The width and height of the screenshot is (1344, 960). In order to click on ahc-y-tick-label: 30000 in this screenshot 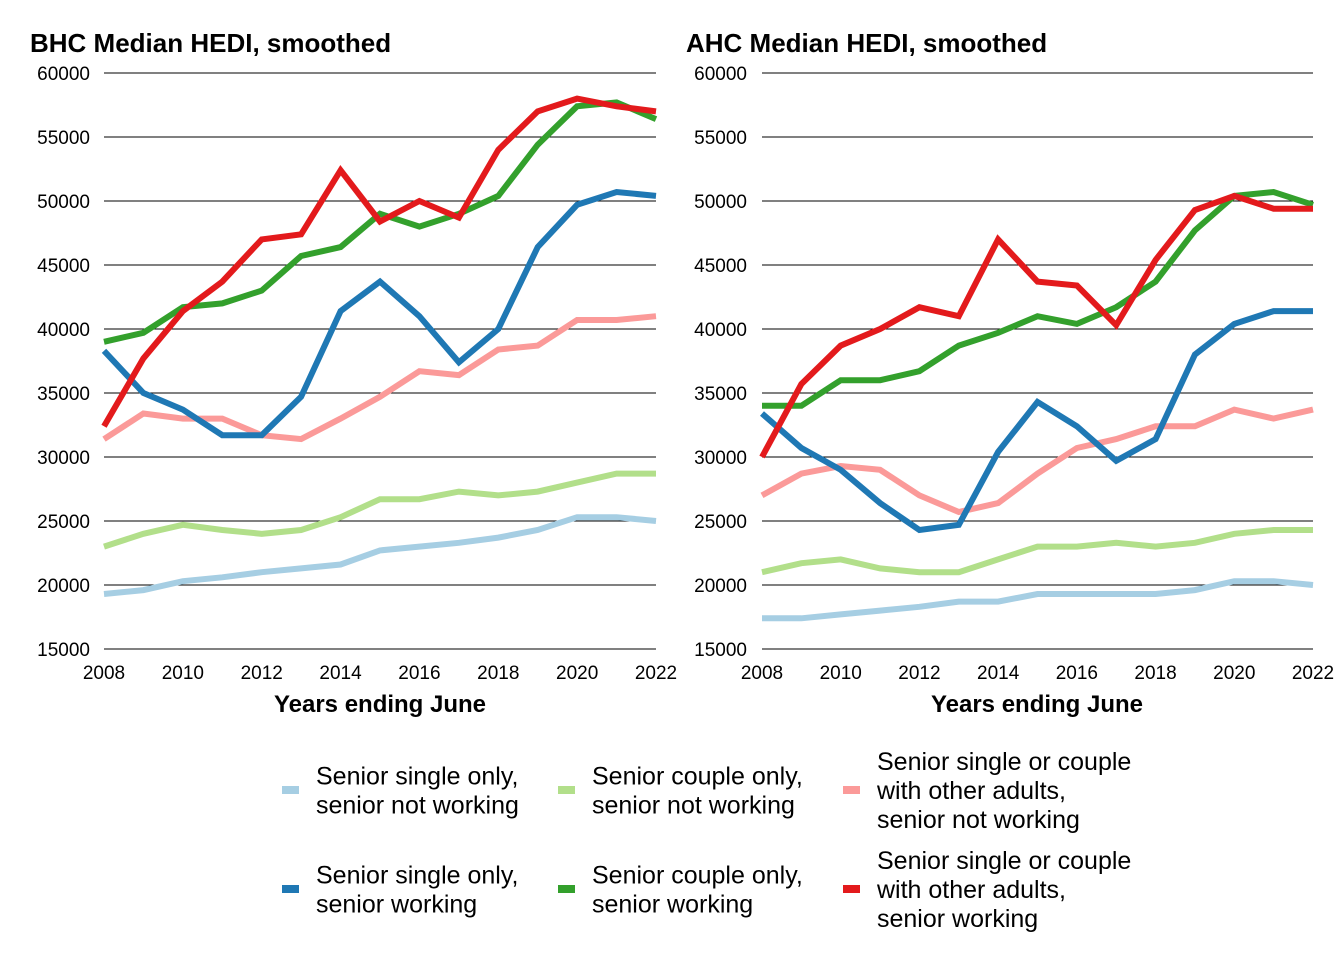, I will do `click(720, 458)`.